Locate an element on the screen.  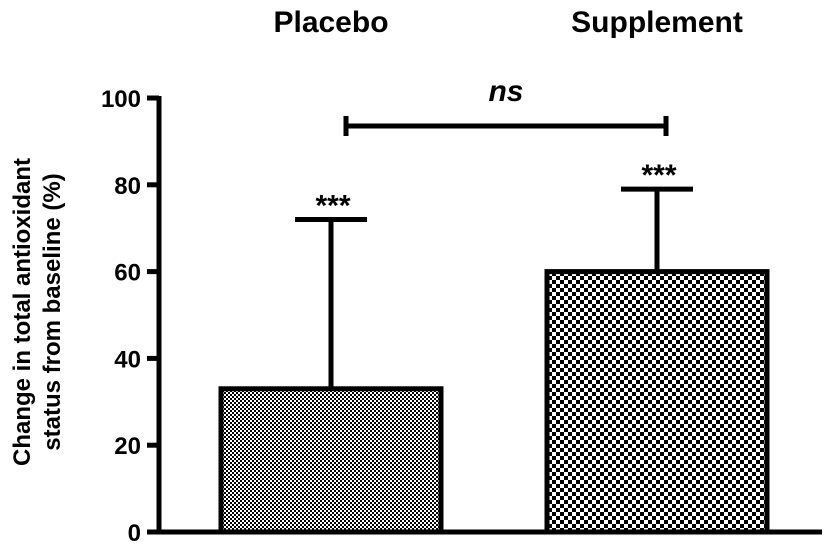
category-label-placebo: Placebo is located at coordinates (330, 22).